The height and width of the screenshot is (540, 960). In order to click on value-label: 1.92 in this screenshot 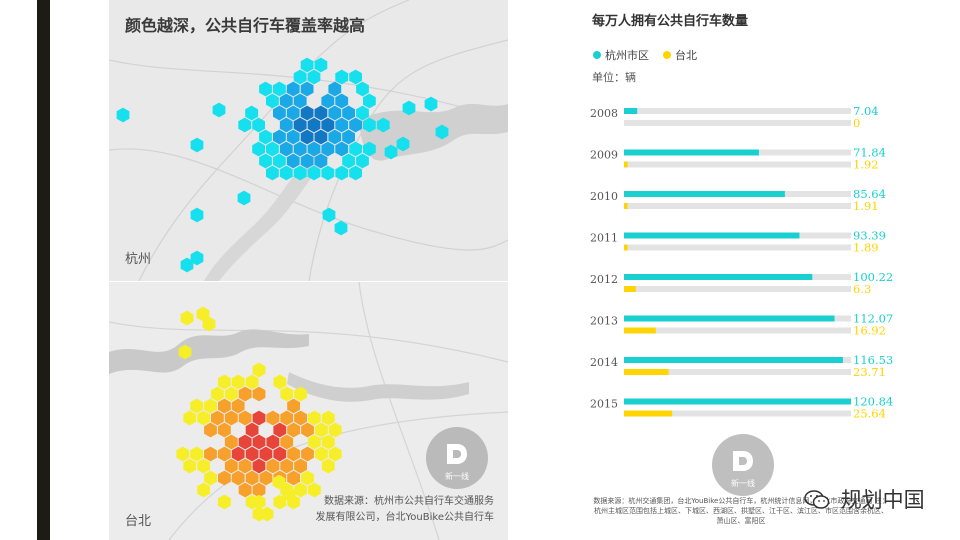, I will do `click(866, 165)`.